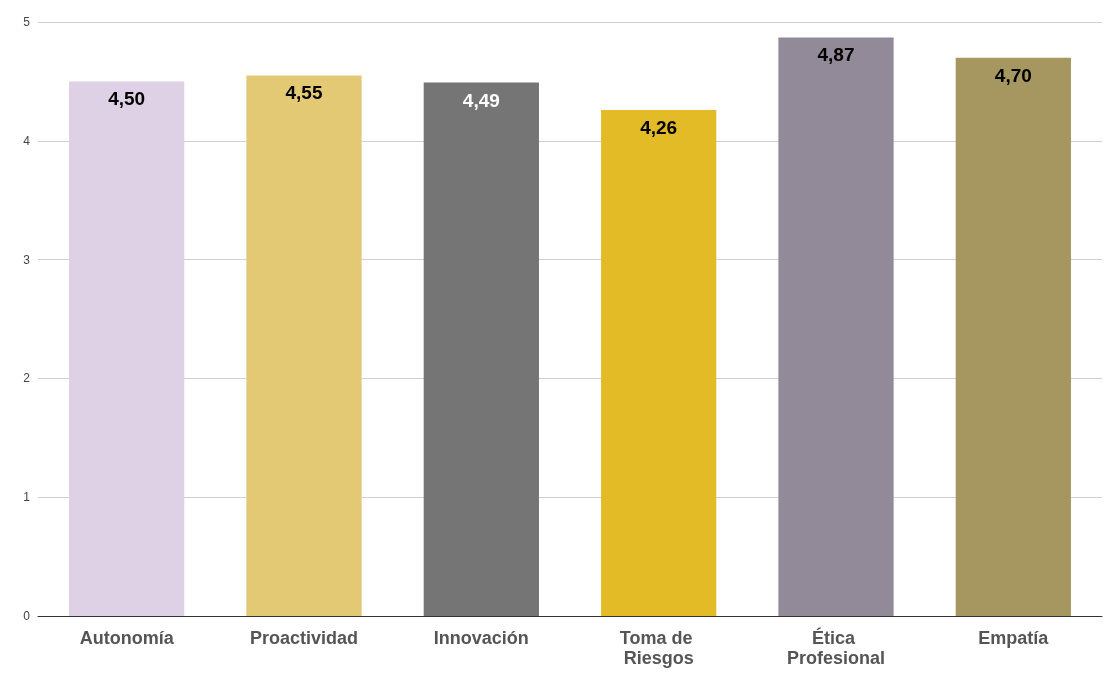  What do you see at coordinates (27, 497) in the screenshot?
I see `y-tick-label: 1` at bounding box center [27, 497].